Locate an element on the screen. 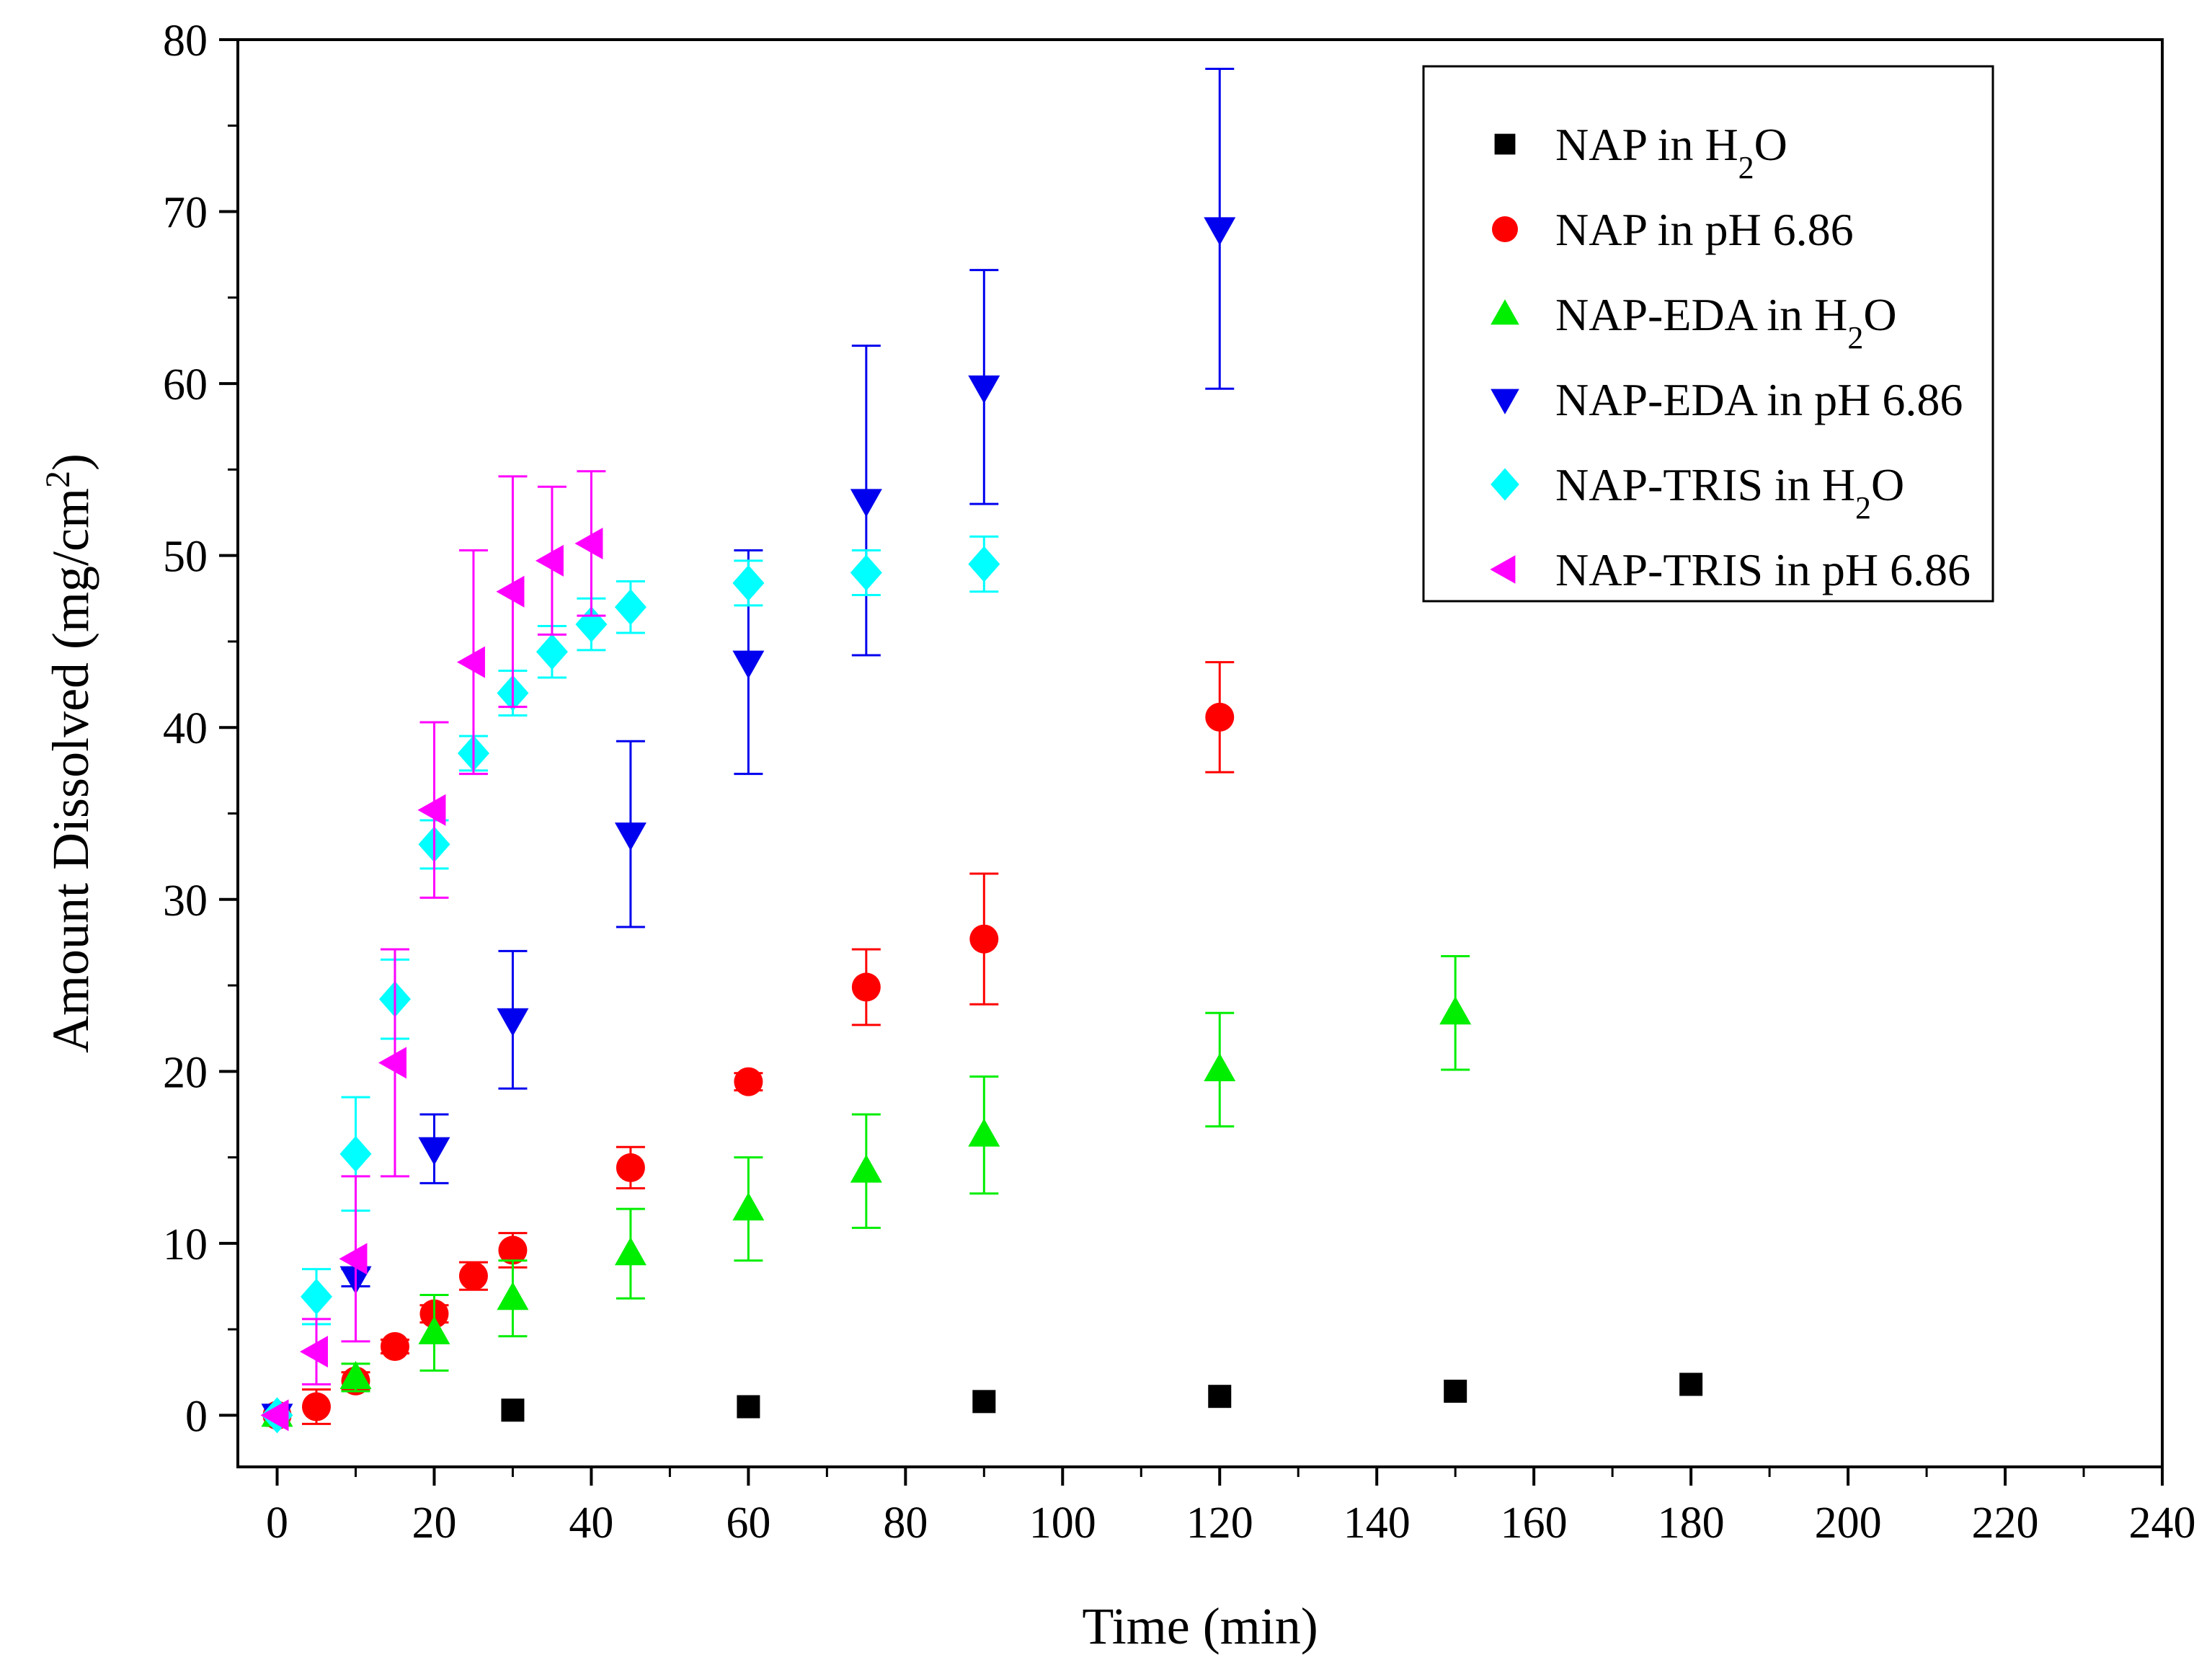  legend-item: NAP-EDA in pH 6.86 is located at coordinates (1727, 399).